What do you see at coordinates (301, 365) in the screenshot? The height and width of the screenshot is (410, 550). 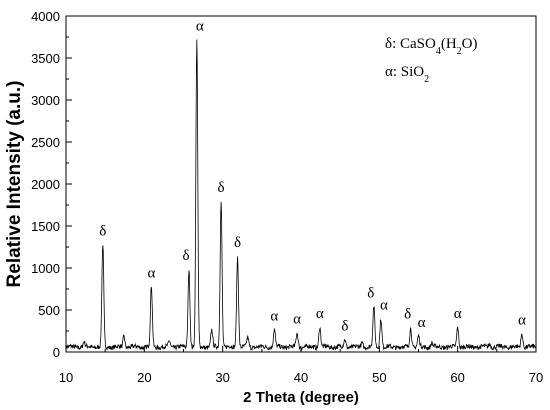 I see `x-axis-ticks: 10 20 30 40 50 60 70` at bounding box center [301, 365].